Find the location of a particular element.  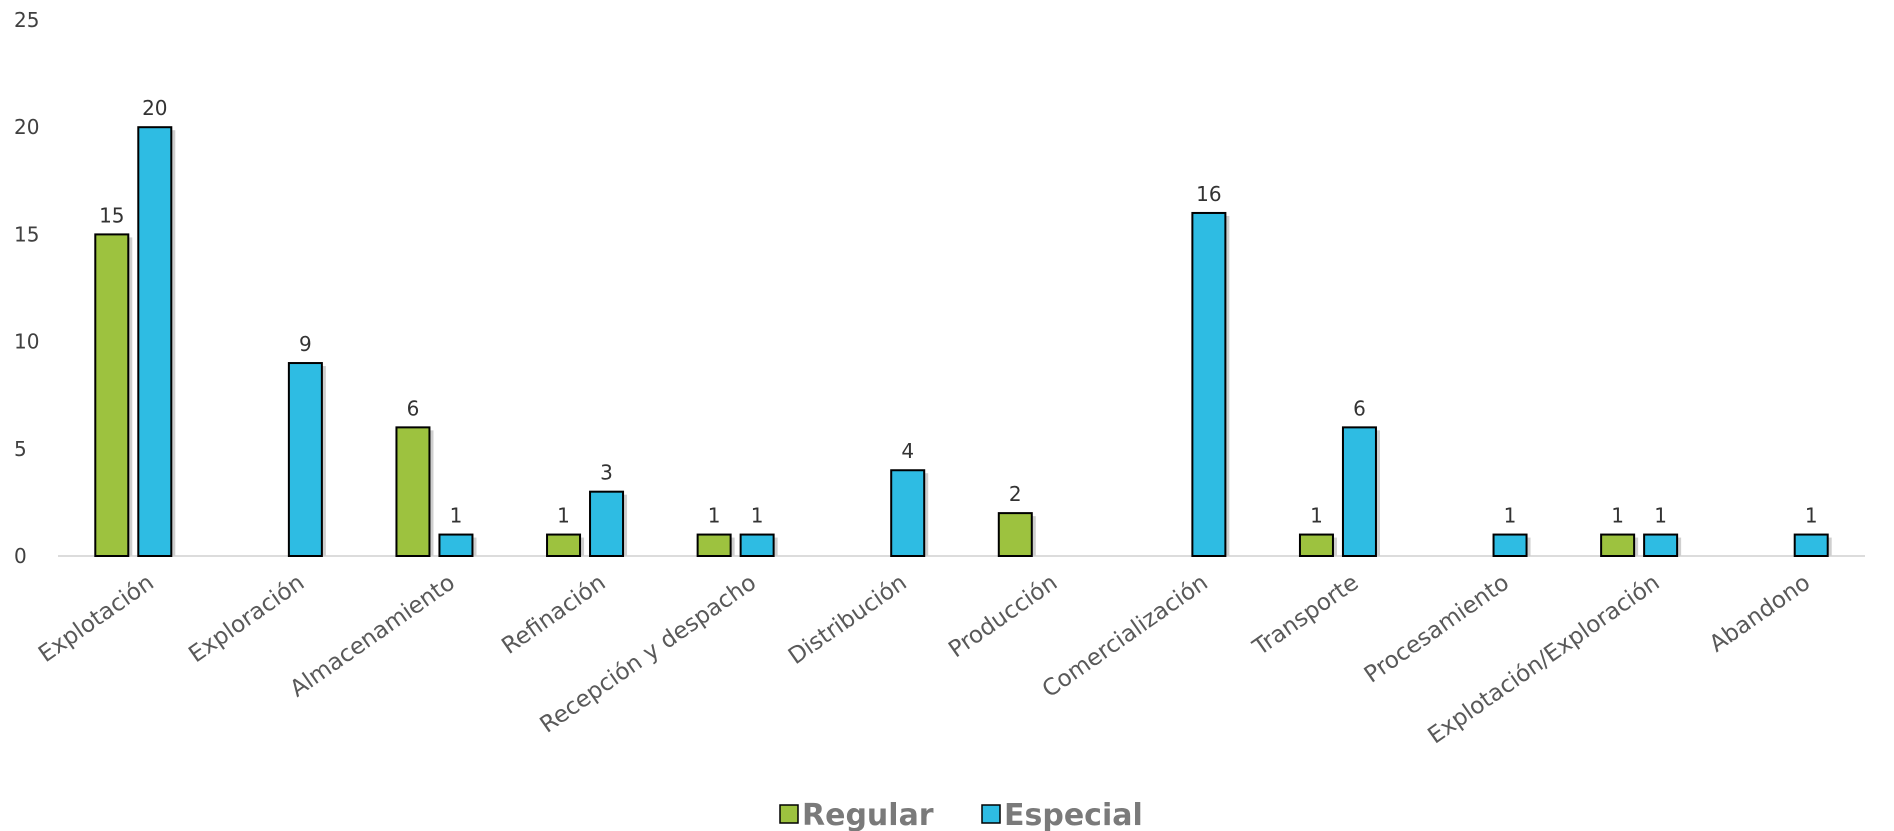

x-category-label: Abandono is located at coordinates (1760, 614).